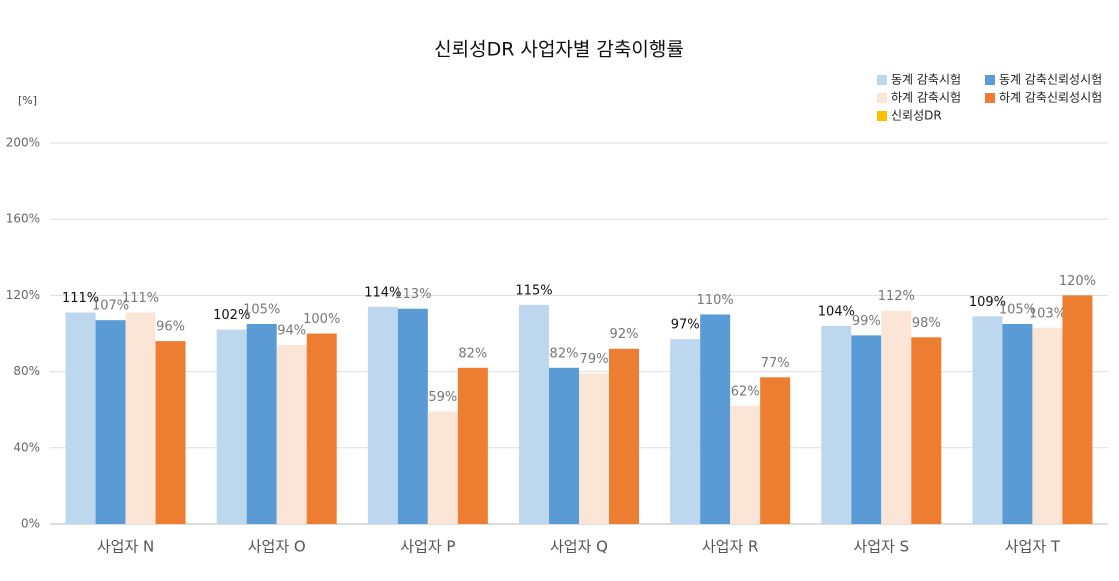  I want to click on data-label: 102%, so click(231, 315).